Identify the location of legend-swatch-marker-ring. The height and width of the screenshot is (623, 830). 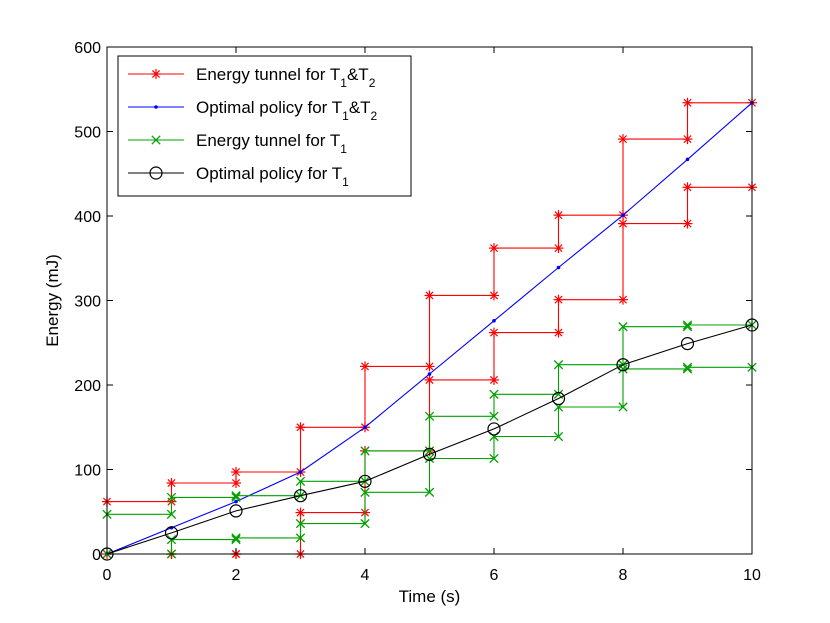
(156, 173).